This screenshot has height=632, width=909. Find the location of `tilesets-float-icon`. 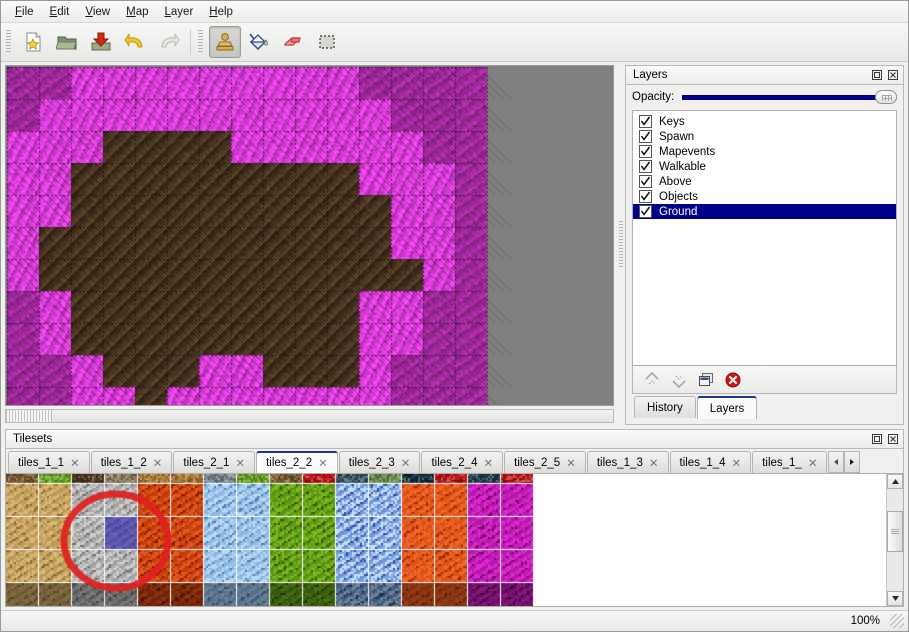

tilesets-float-icon is located at coordinates (876, 439).